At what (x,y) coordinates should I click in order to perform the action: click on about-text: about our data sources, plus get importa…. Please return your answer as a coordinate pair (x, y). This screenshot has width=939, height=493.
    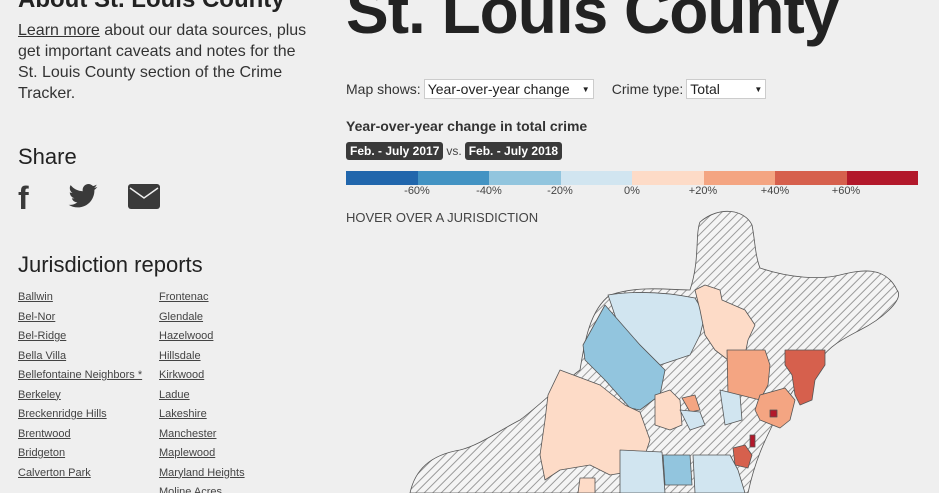
    Looking at the image, I should click on (162, 62).